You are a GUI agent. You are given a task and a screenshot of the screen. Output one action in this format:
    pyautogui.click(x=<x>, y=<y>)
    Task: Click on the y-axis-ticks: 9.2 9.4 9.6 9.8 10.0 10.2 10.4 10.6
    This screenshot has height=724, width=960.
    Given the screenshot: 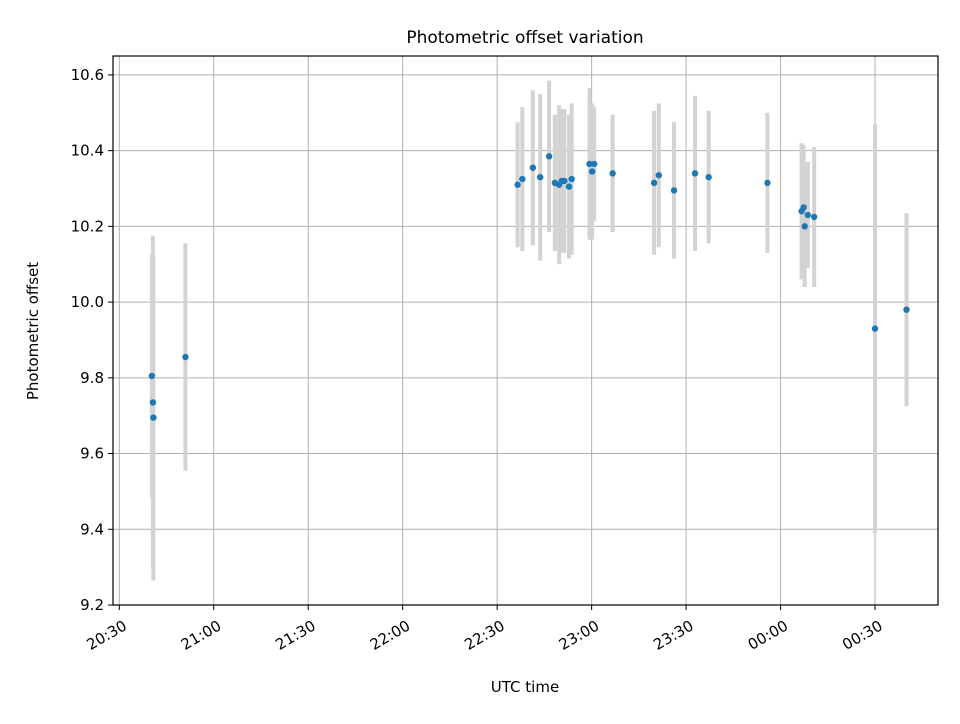 What is the action you would take?
    pyautogui.click(x=92, y=340)
    